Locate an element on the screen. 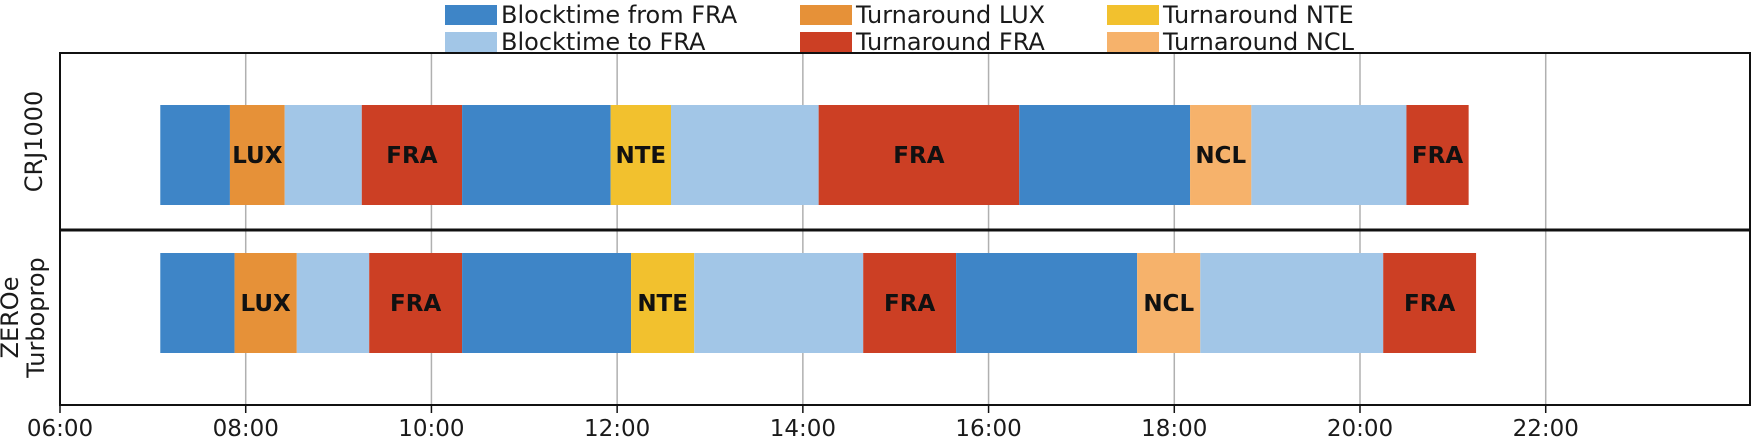 The width and height of the screenshot is (1756, 443). legend-swatch-turnNCL is located at coordinates (1133, 42).